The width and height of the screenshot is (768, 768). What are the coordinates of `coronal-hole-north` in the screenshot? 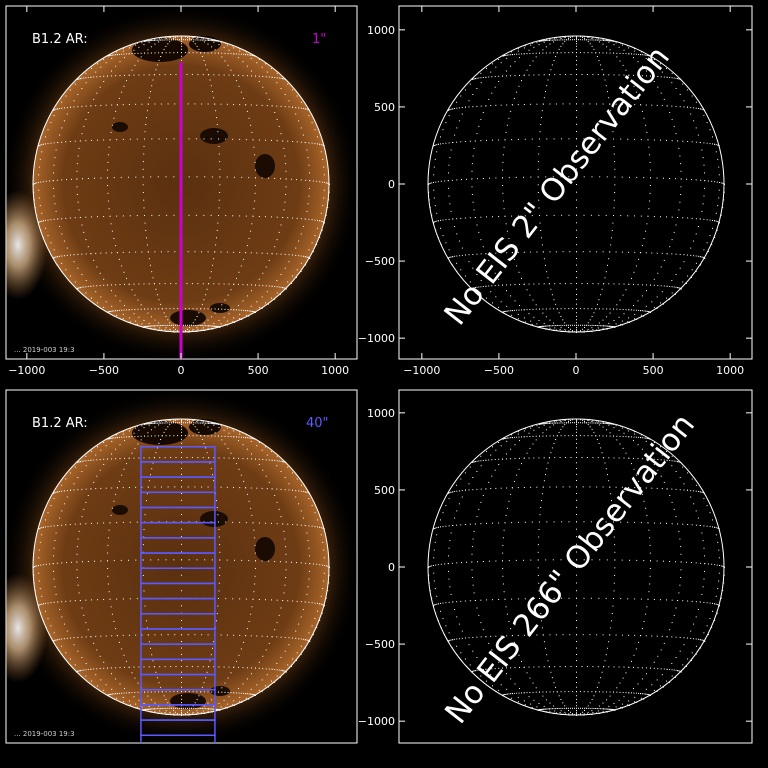 It's located at (176, 432).